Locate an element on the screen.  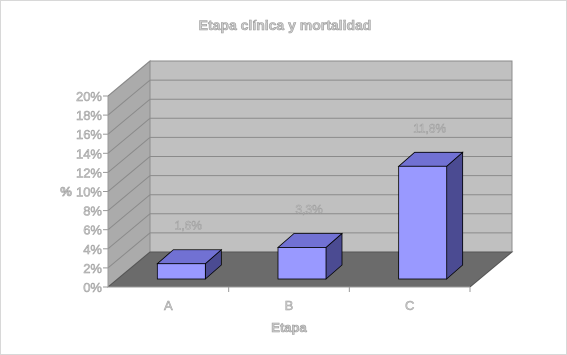
y-tick-label: 20% is located at coordinates (89, 96).